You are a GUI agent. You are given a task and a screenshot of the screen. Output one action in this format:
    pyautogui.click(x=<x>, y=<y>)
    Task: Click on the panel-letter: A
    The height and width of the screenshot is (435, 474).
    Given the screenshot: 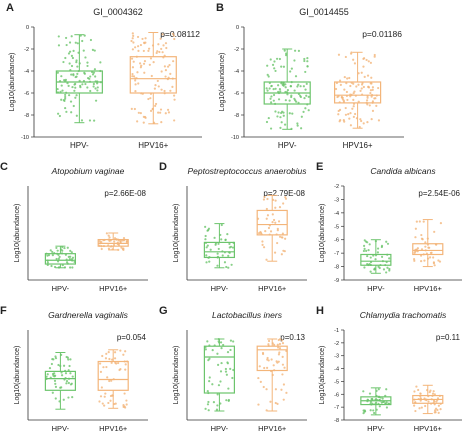 What is the action you would take?
    pyautogui.click(x=10, y=8)
    